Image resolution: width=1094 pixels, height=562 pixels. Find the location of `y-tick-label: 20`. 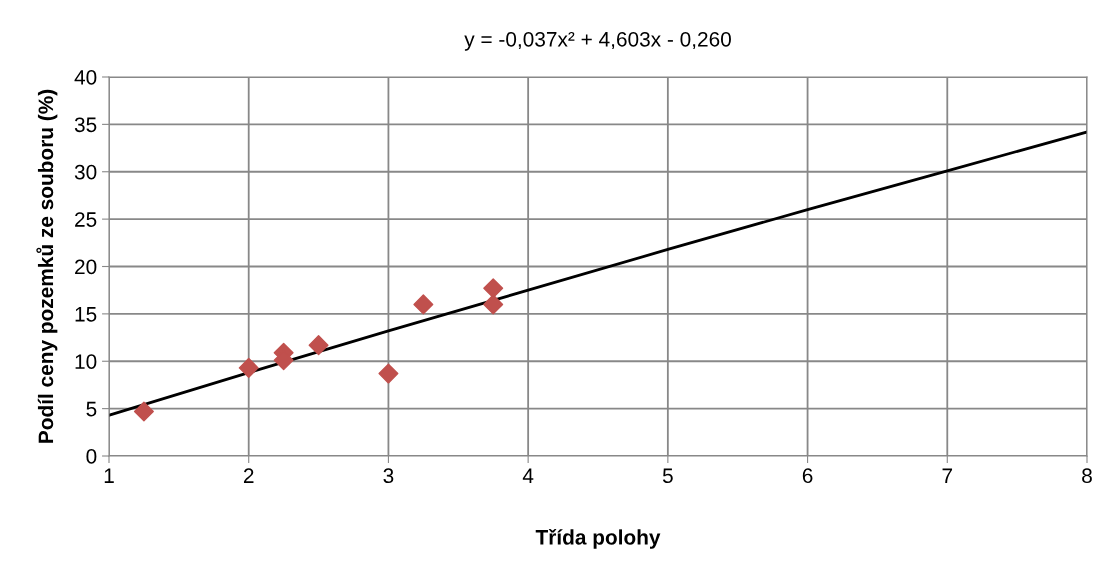

y-tick-label: 20 is located at coordinates (86, 267).